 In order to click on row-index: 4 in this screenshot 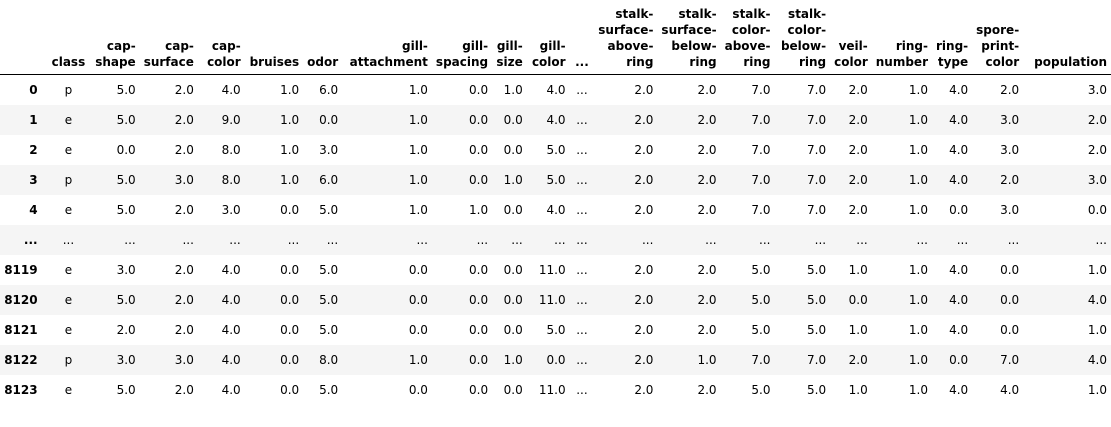, I will do `click(33, 209)`.